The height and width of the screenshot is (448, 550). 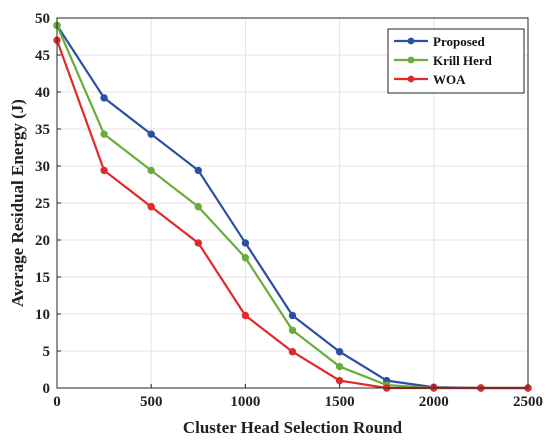 What do you see at coordinates (245, 402) in the screenshot?
I see `x-tick-label: 1000` at bounding box center [245, 402].